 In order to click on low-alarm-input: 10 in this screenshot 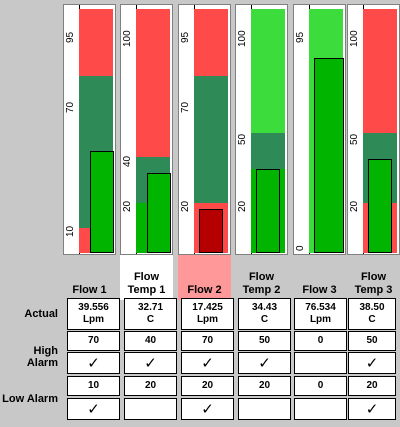, I will do `click(93, 386)`.